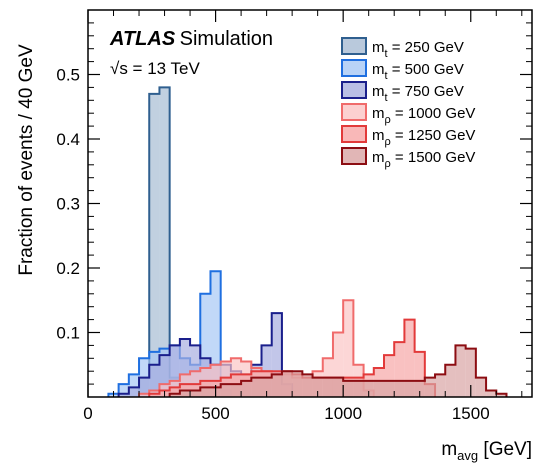 The width and height of the screenshot is (538, 467). Describe the element at coordinates (68, 139) in the screenshot. I see `y-tick-label: 0.4` at that location.